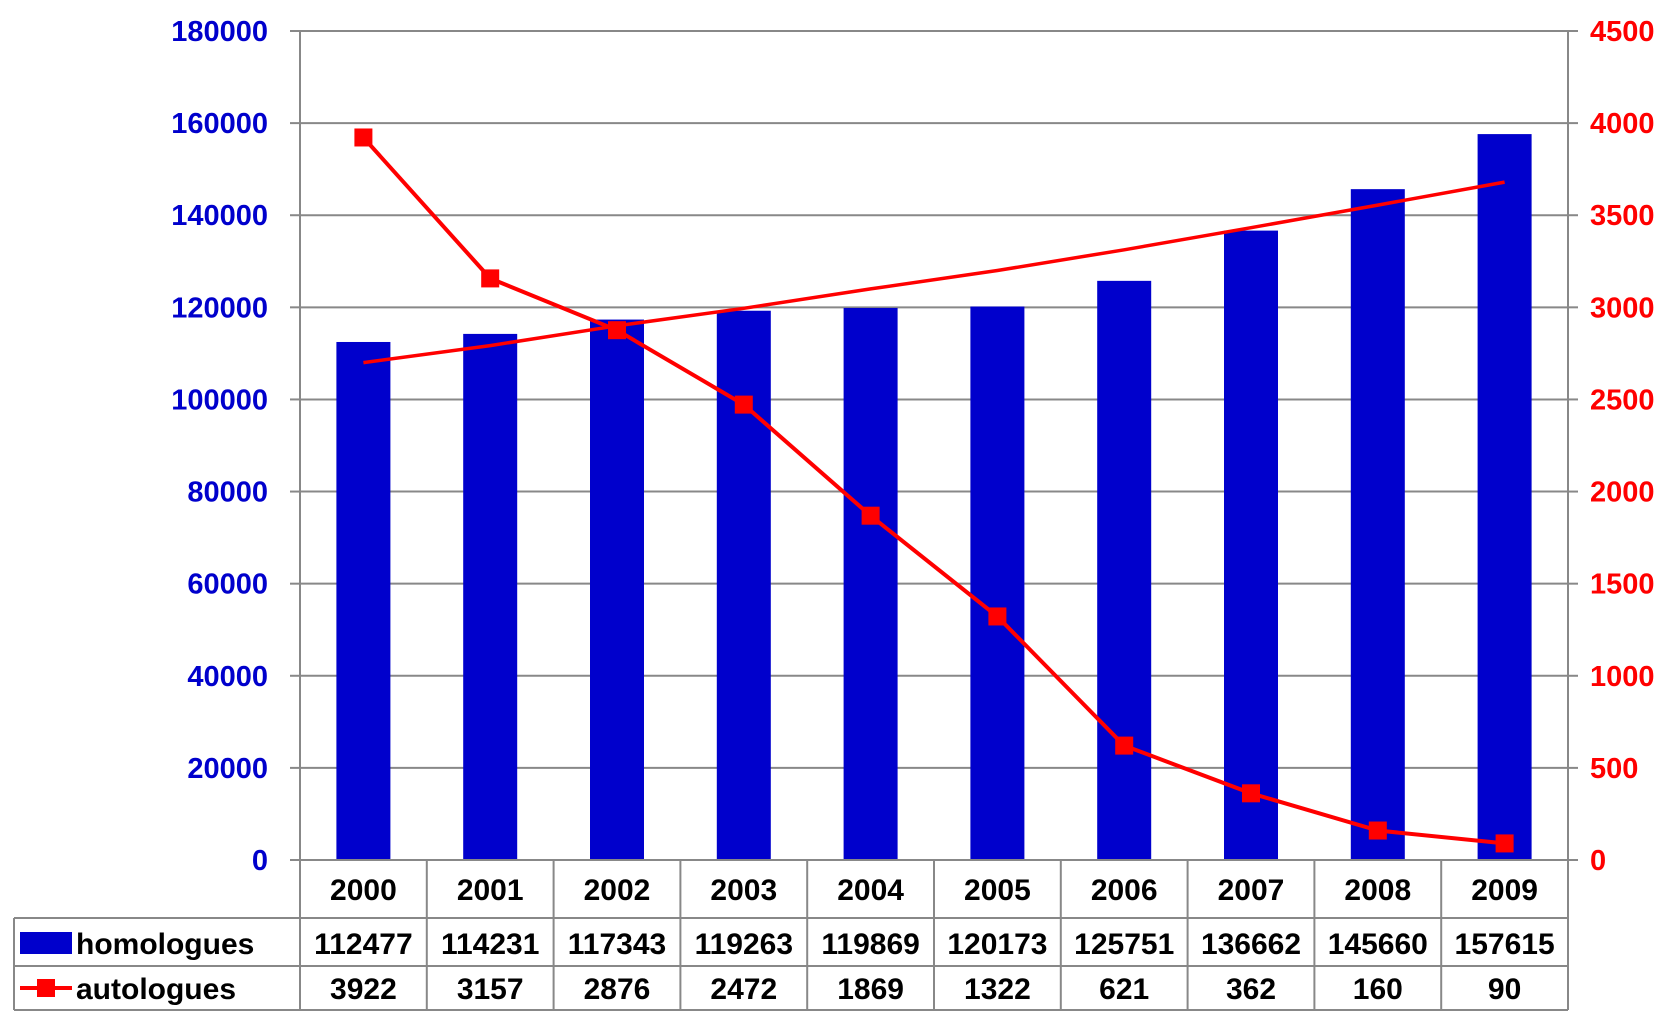 Image resolution: width=1675 pixels, height=1012 pixels. Describe the element at coordinates (227, 493) in the screenshot. I see `tick-label-left-4: 80000` at that location.